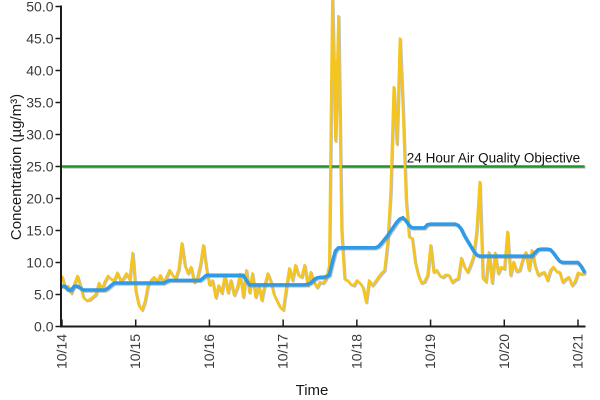  I want to click on x-axis-title: Time, so click(312, 390).